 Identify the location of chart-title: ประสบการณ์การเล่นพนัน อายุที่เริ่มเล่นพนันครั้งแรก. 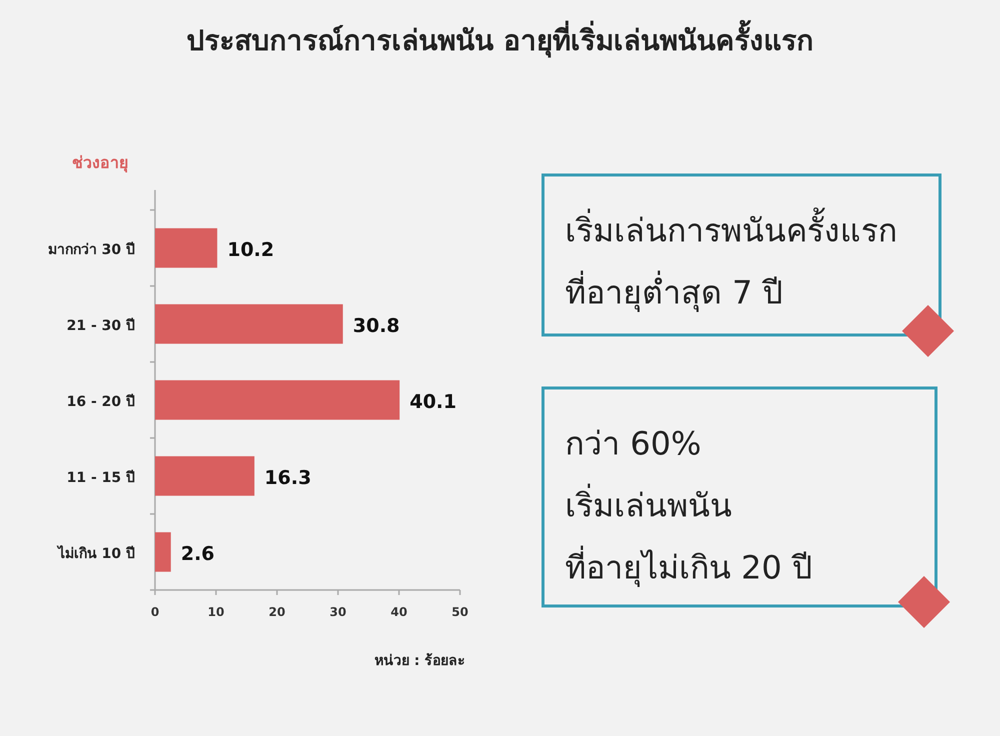
(500, 38).